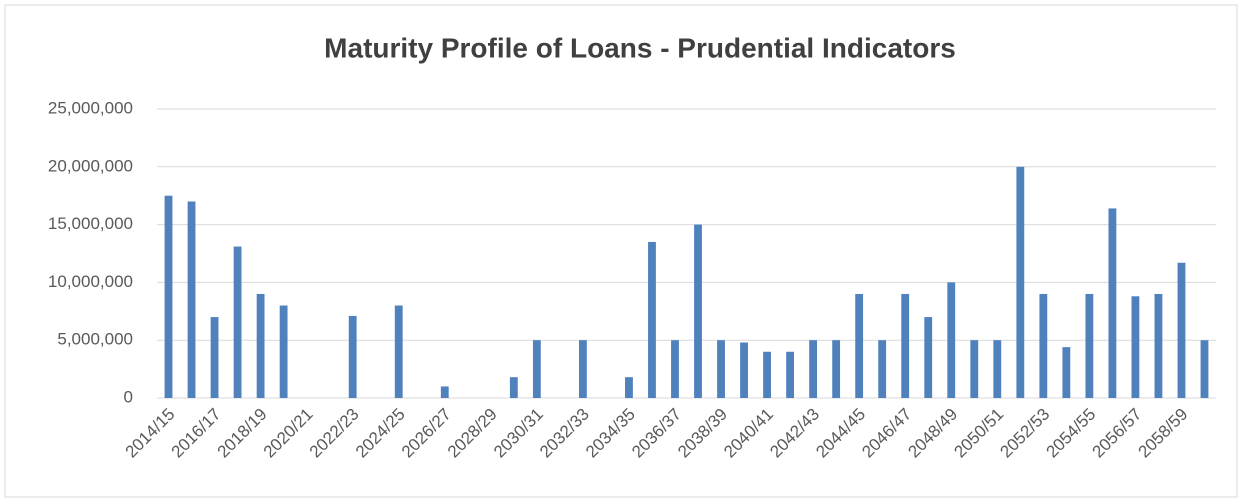 Image resolution: width=1243 pixels, height=502 pixels. Describe the element at coordinates (90, 165) in the screenshot. I see `y-tick-label: 20,000,000` at that location.